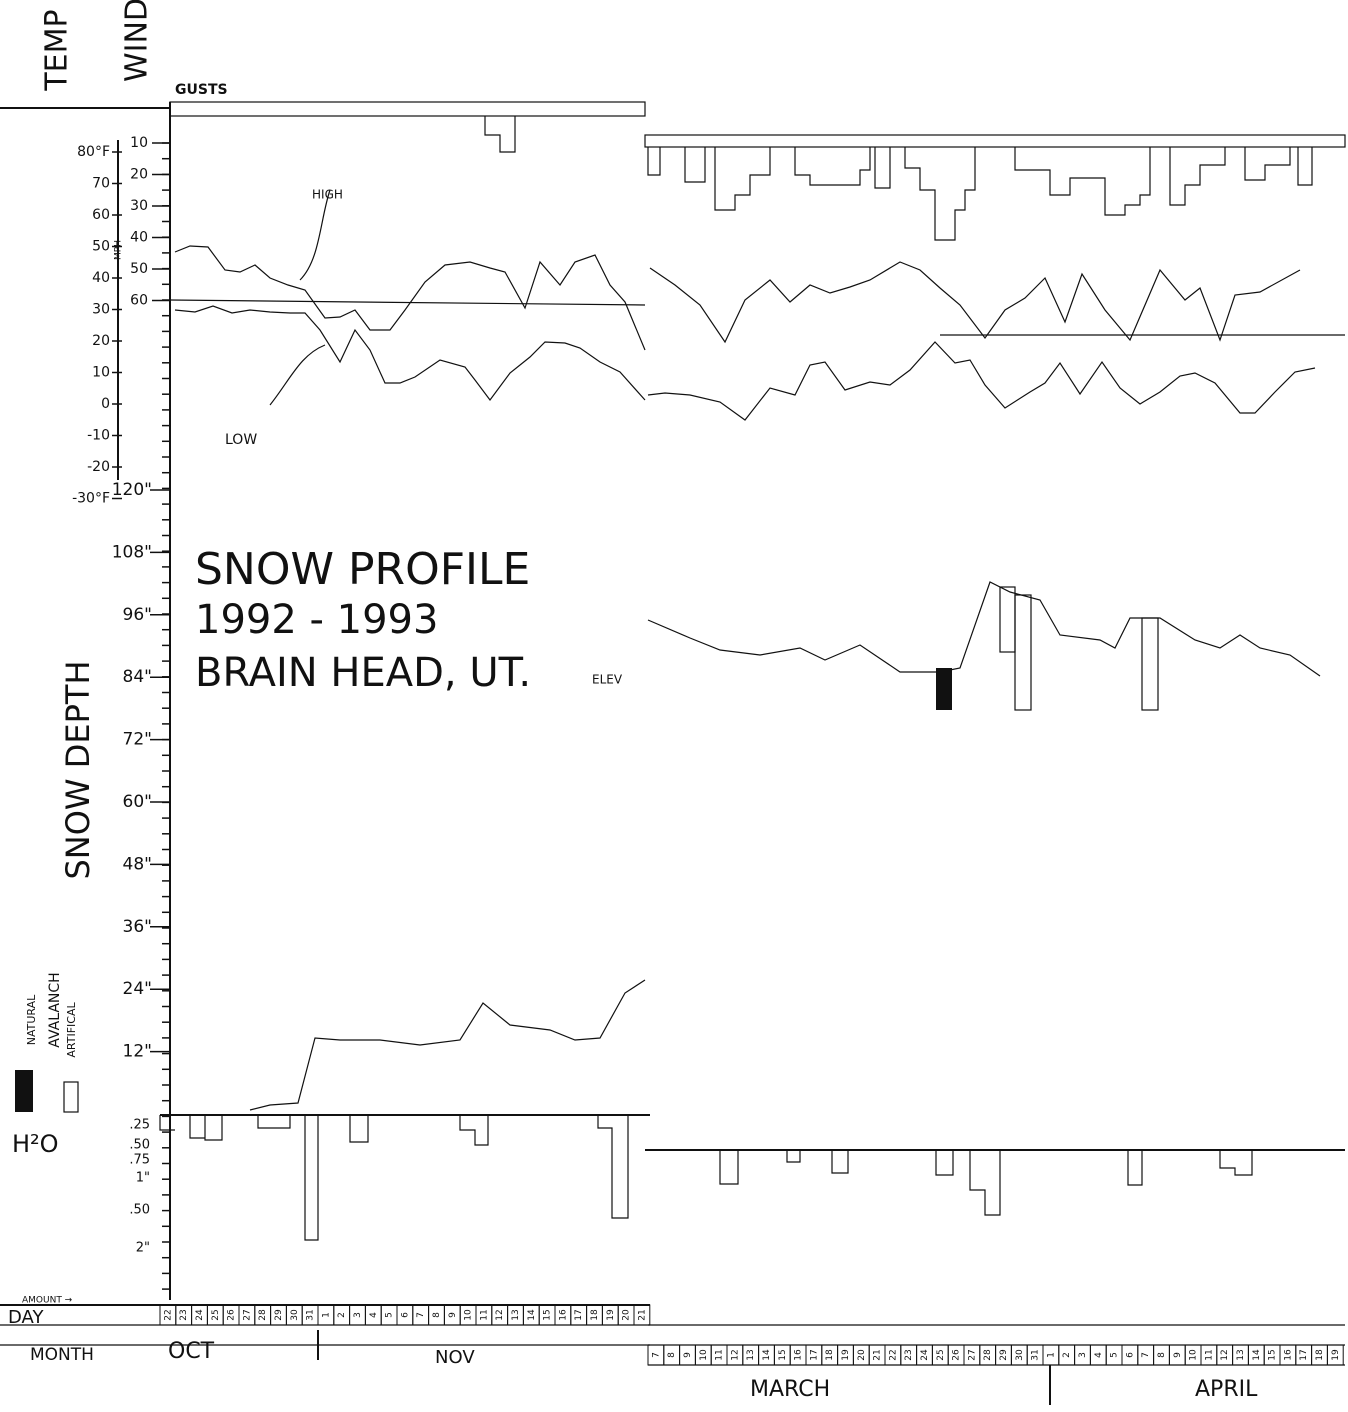 The width and height of the screenshot is (1348, 1412). I want to click on gust-strip, so click(407, 109).